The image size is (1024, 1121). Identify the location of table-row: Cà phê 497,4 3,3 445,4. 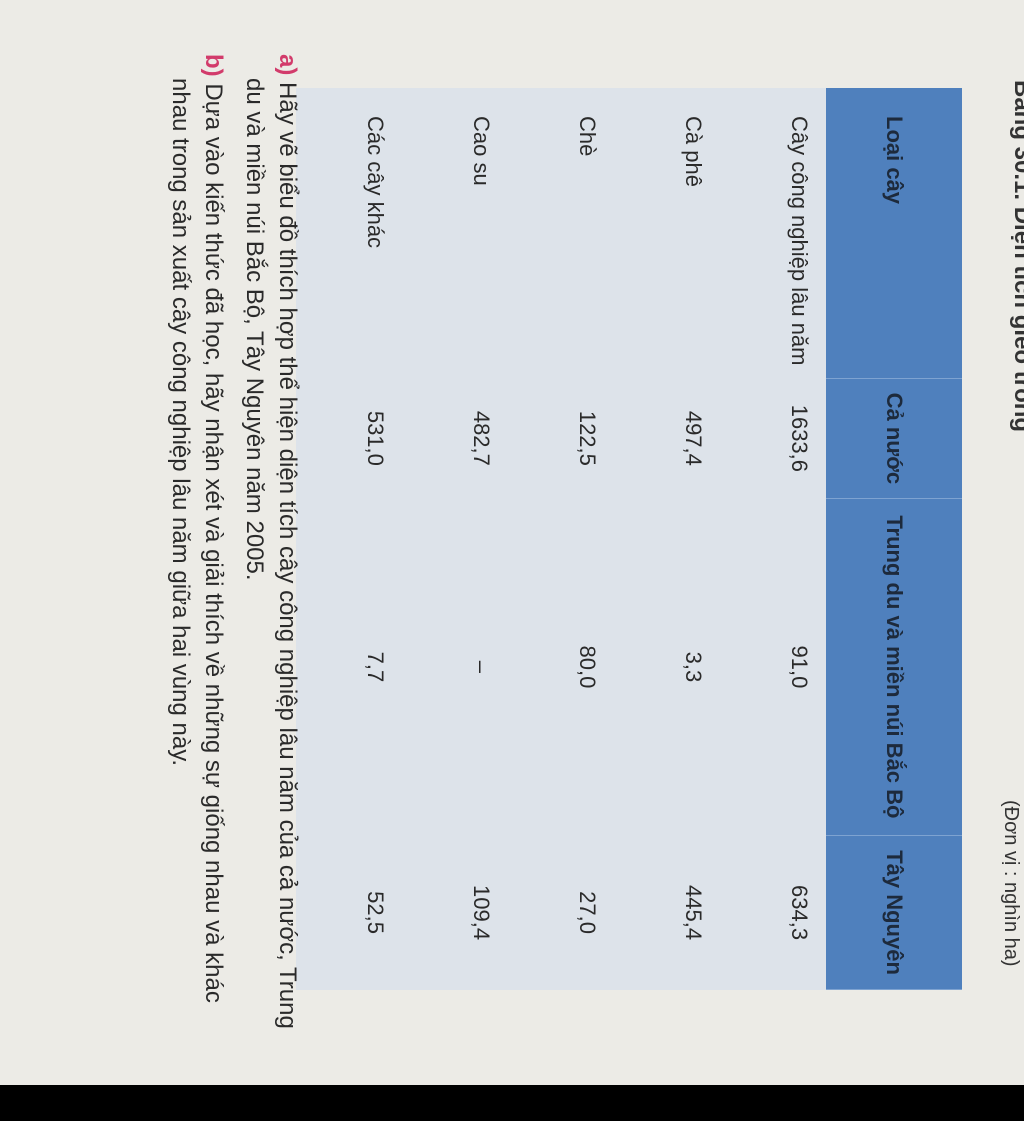
(667, 539).